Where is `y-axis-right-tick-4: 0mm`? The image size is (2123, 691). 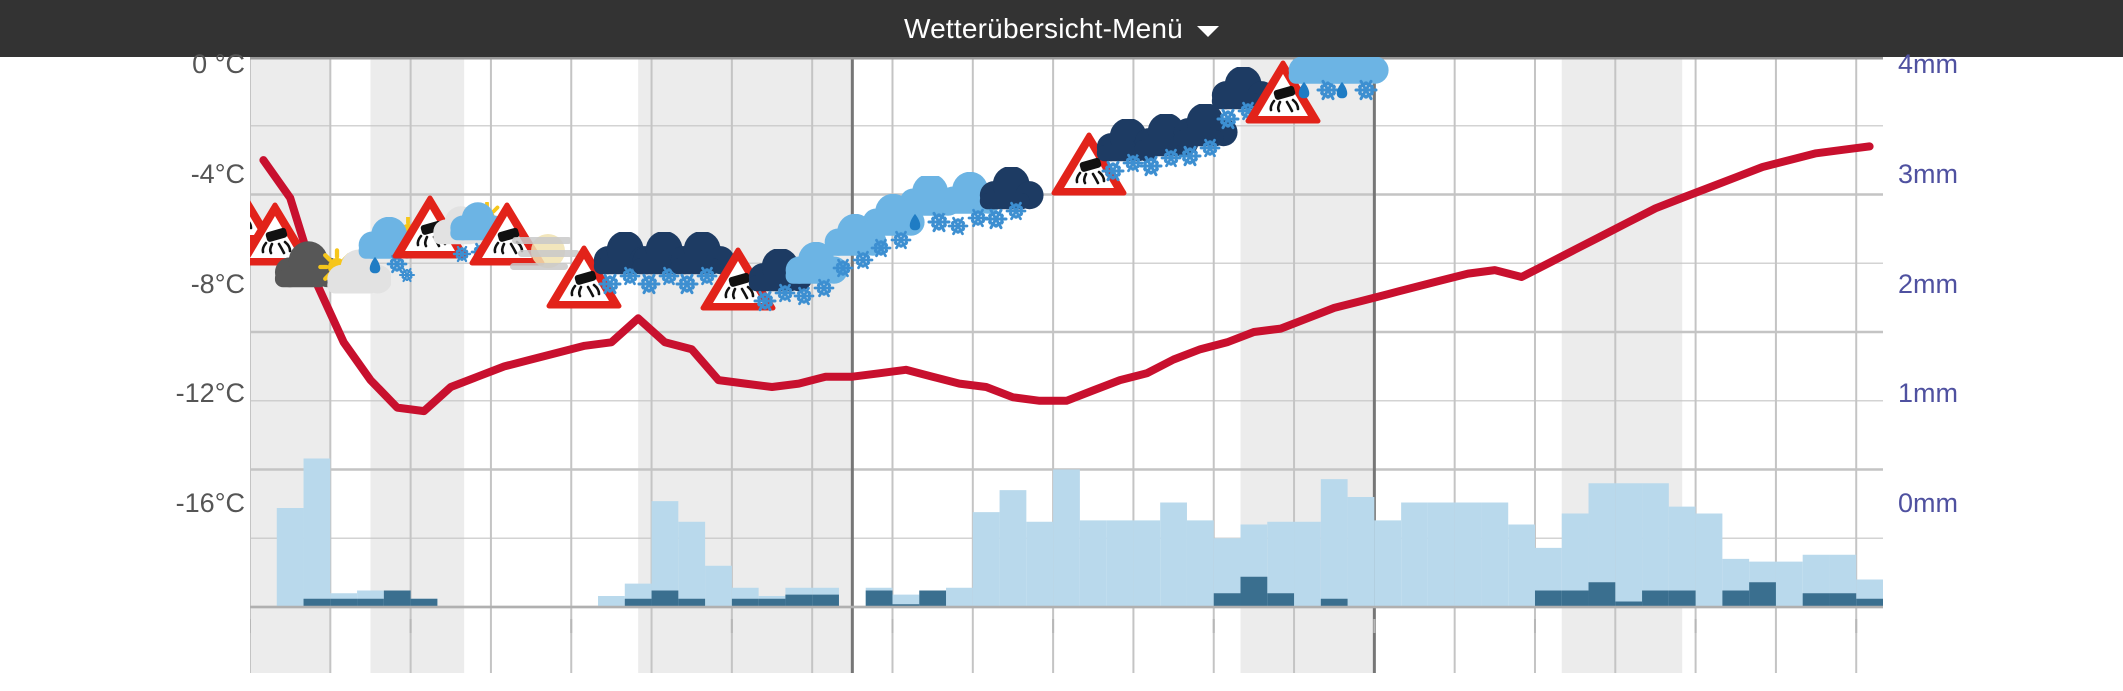
y-axis-right-tick-4: 0mm is located at coordinates (1928, 503).